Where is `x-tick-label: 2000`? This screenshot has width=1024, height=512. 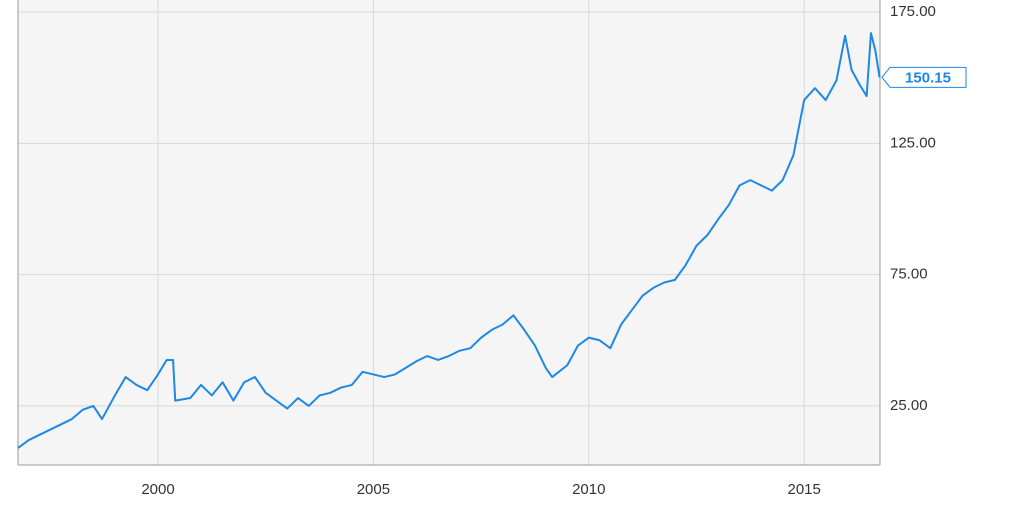 x-tick-label: 2000 is located at coordinates (157, 489).